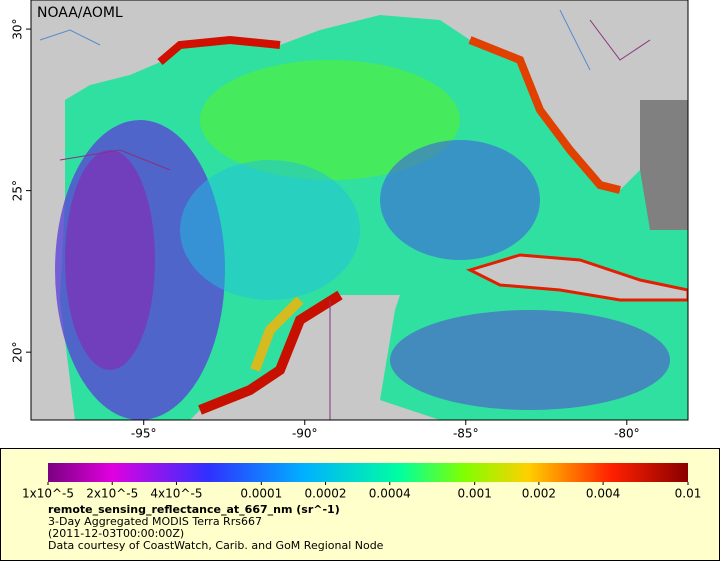 The height and width of the screenshot is (561, 720). What do you see at coordinates (474, 494) in the screenshot?
I see `colorbar-tick-label: 0.001` at bounding box center [474, 494].